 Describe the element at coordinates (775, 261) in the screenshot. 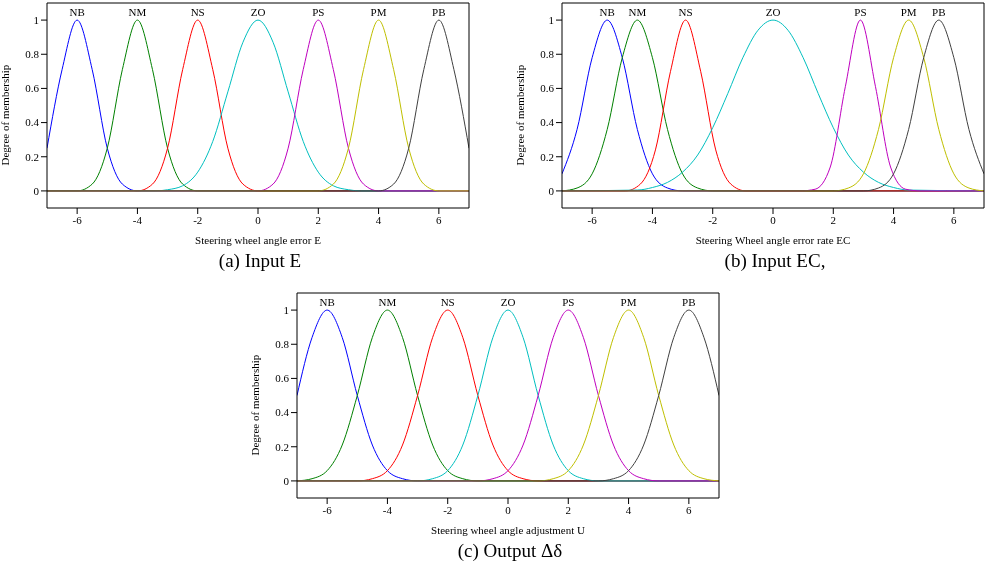

I see `text: (b) Input EC,` at that location.